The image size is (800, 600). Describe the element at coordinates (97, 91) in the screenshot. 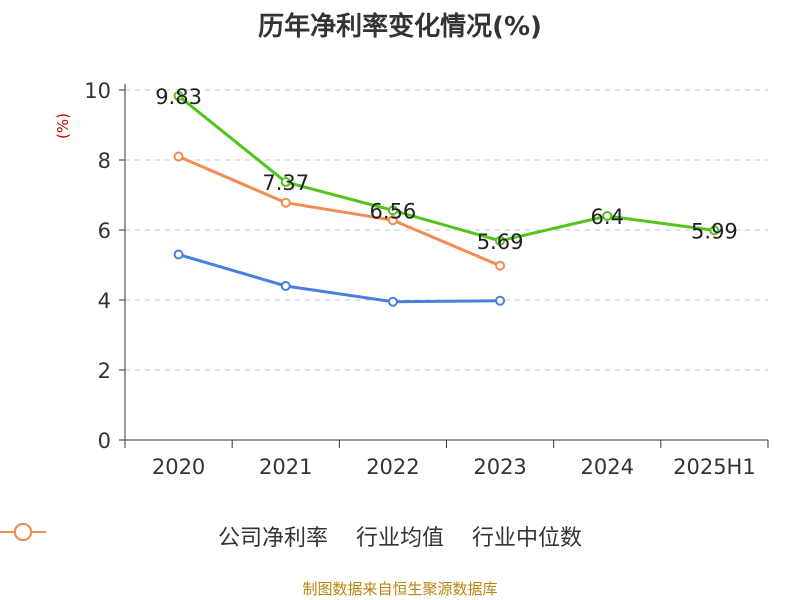

I see `y-tick-label: 10` at that location.